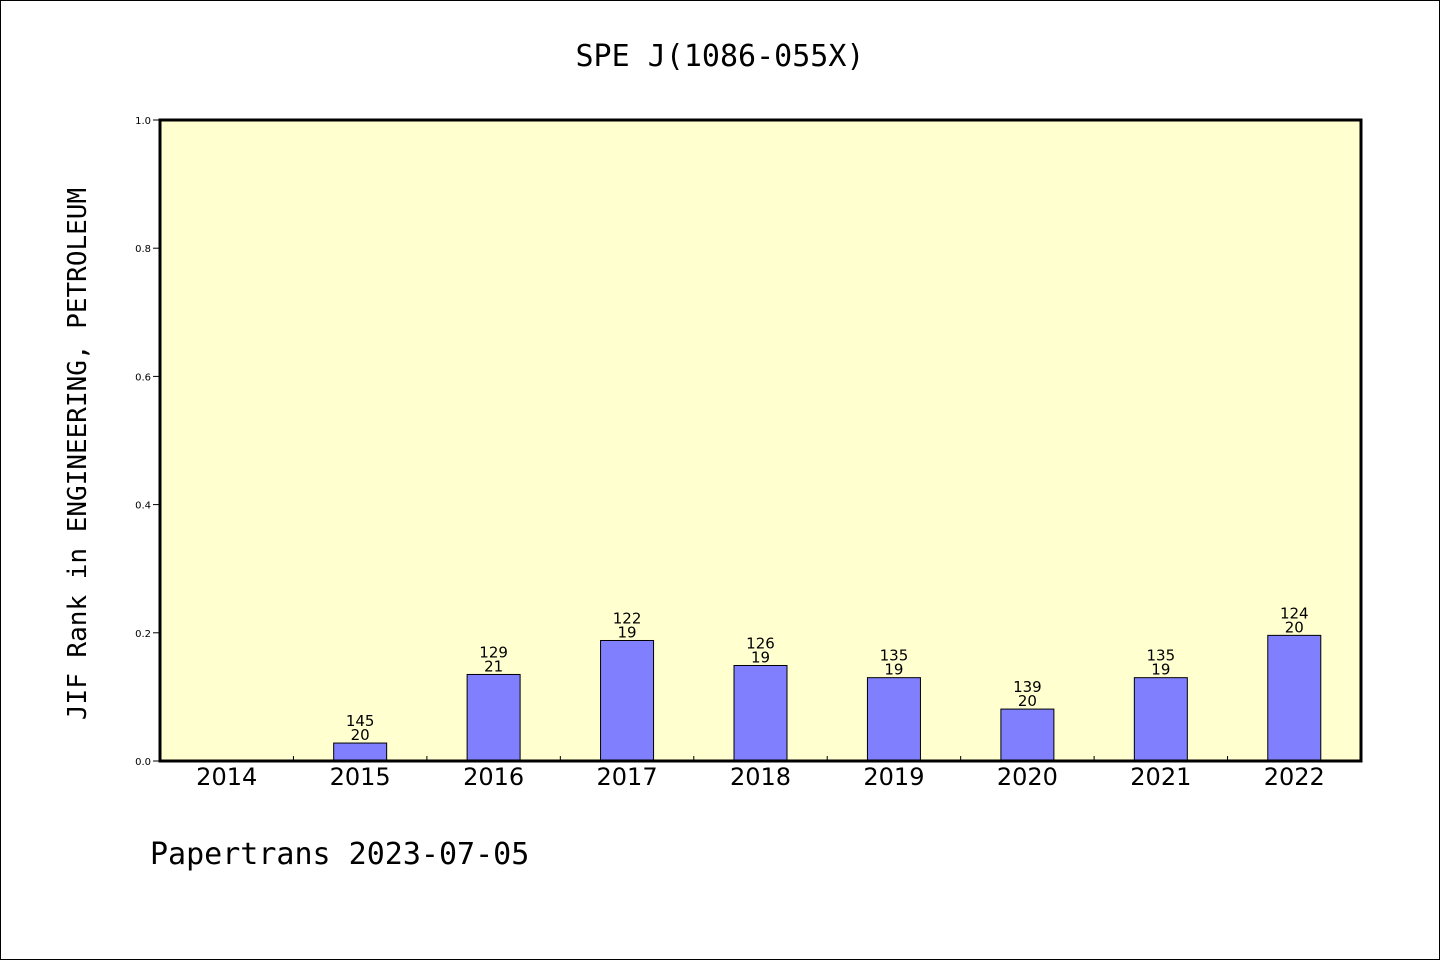 This screenshot has height=960, width=1440. Describe the element at coordinates (493, 666) in the screenshot. I see `bar-total-label: 21` at that location.